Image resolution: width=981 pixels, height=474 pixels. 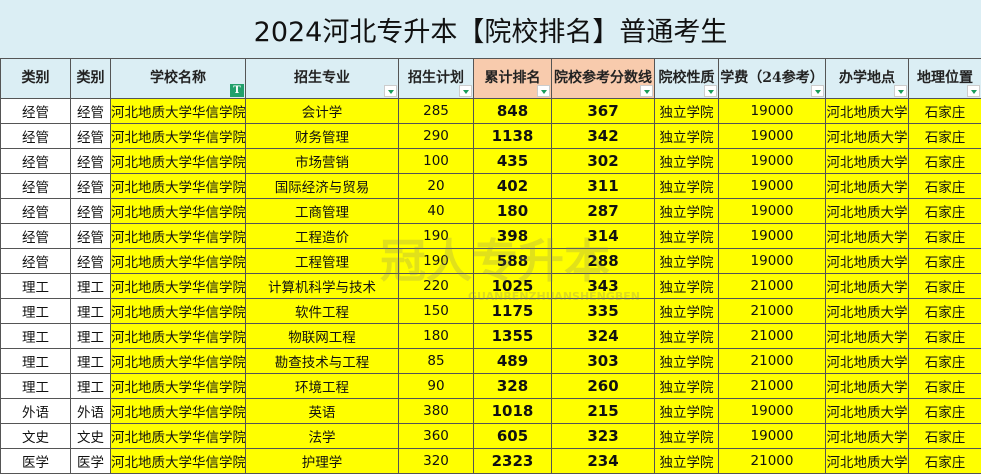 What do you see at coordinates (512, 236) in the screenshot?
I see `cell-cumulative-rank: 398` at bounding box center [512, 236].